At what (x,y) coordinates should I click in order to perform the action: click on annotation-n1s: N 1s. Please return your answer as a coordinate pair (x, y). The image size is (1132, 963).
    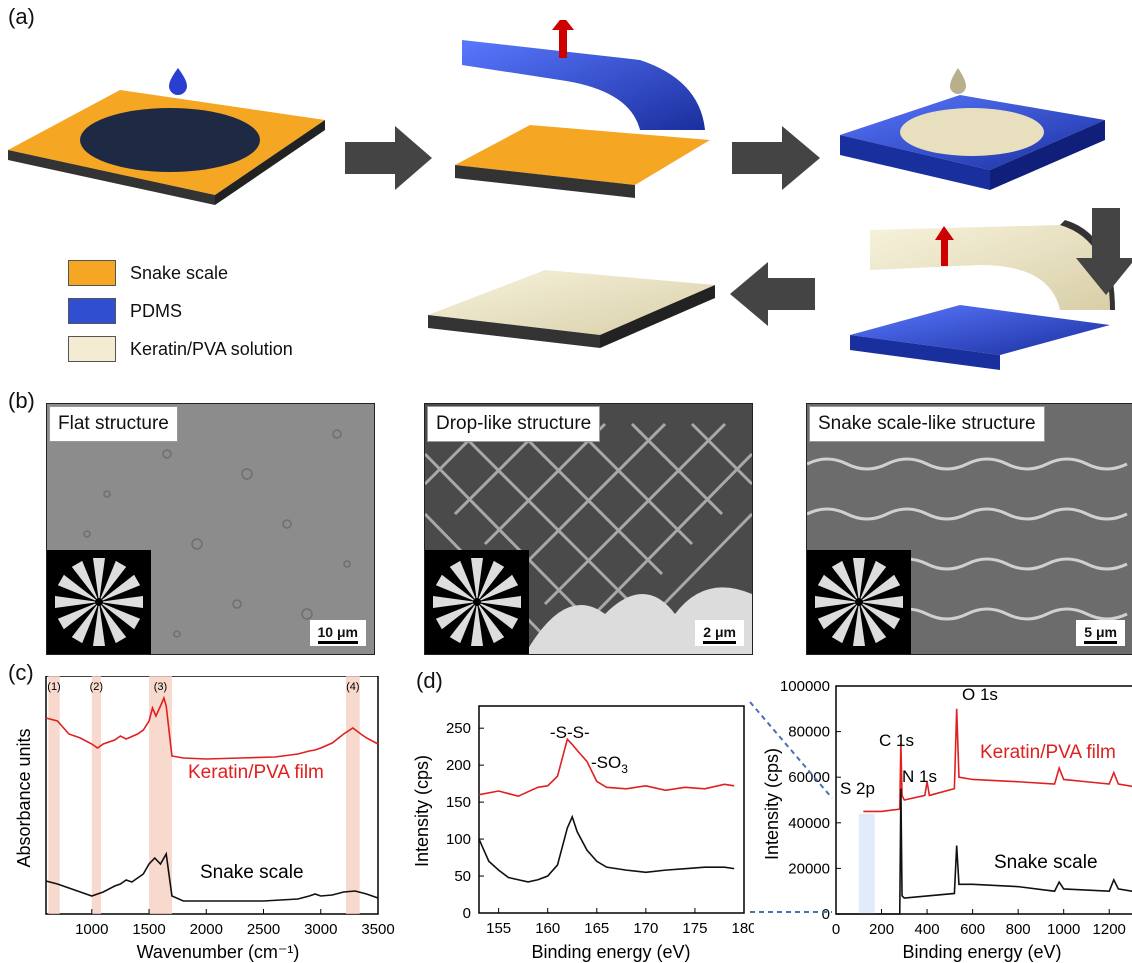
    Looking at the image, I should click on (919, 776).